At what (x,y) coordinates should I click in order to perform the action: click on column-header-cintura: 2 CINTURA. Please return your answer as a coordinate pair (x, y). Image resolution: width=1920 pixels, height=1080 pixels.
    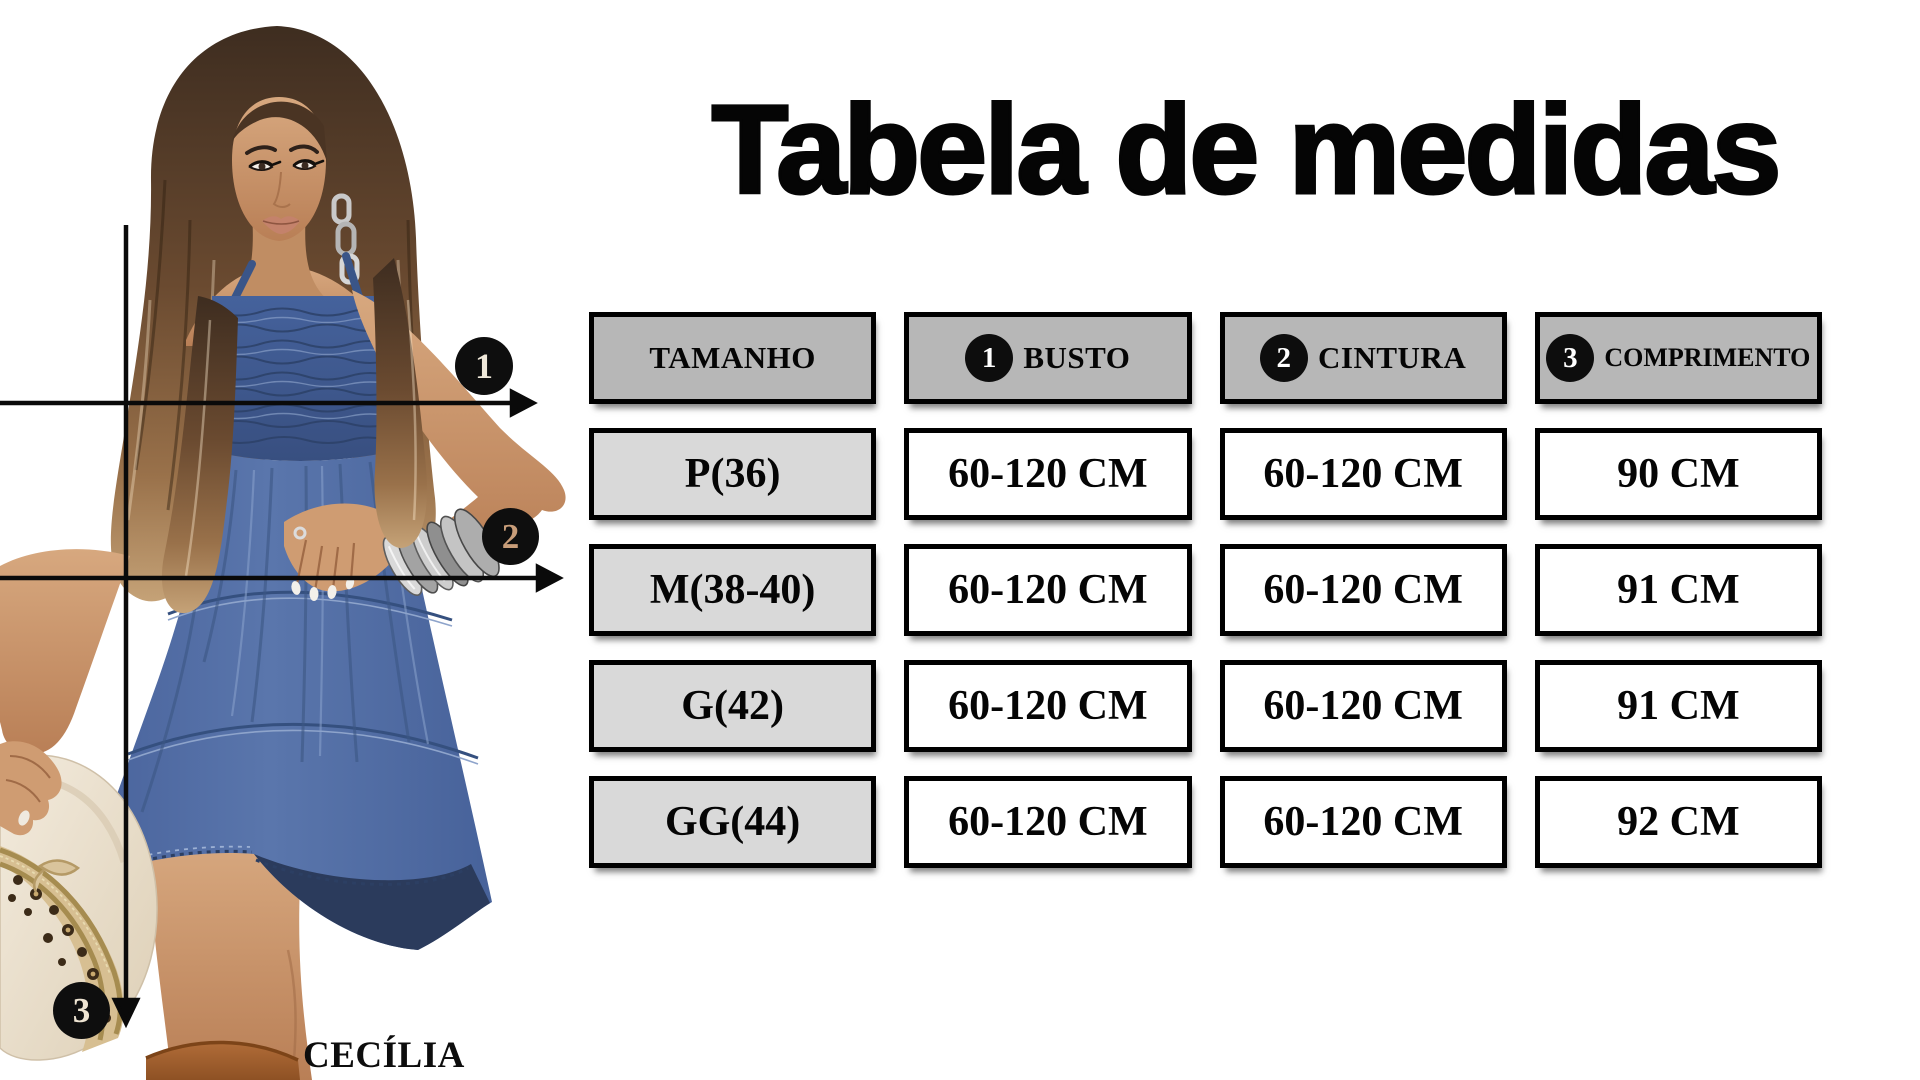
    Looking at the image, I should click on (1363, 358).